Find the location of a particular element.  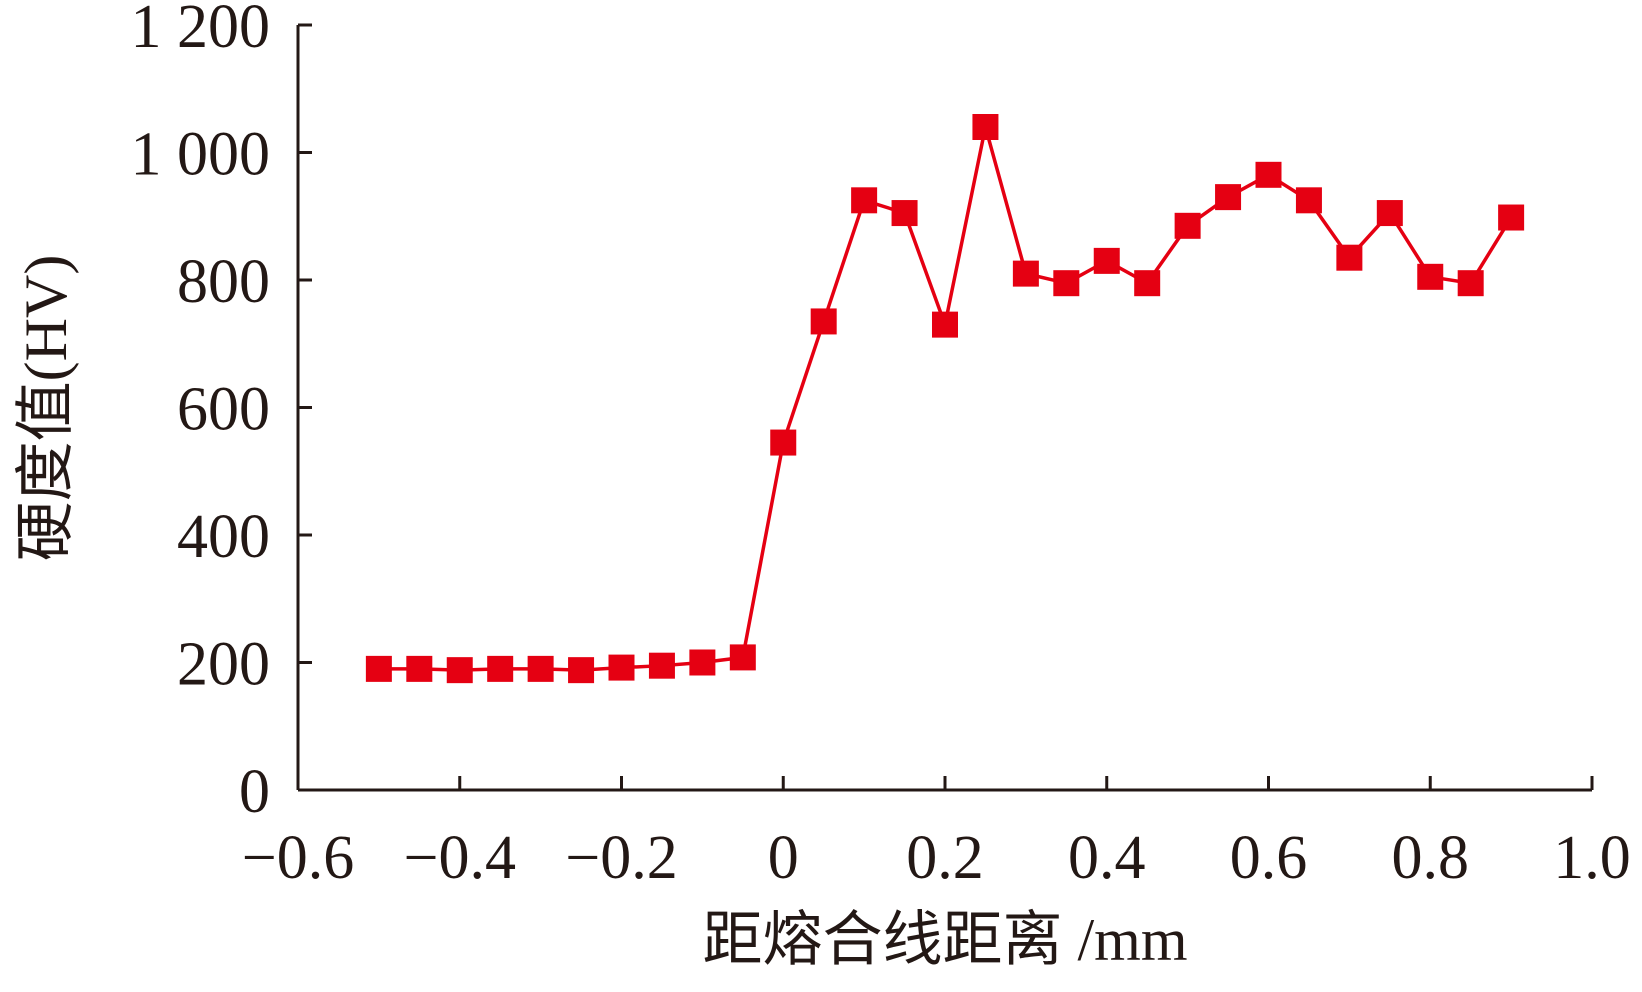

y-tick-label: 800 is located at coordinates (223, 282).